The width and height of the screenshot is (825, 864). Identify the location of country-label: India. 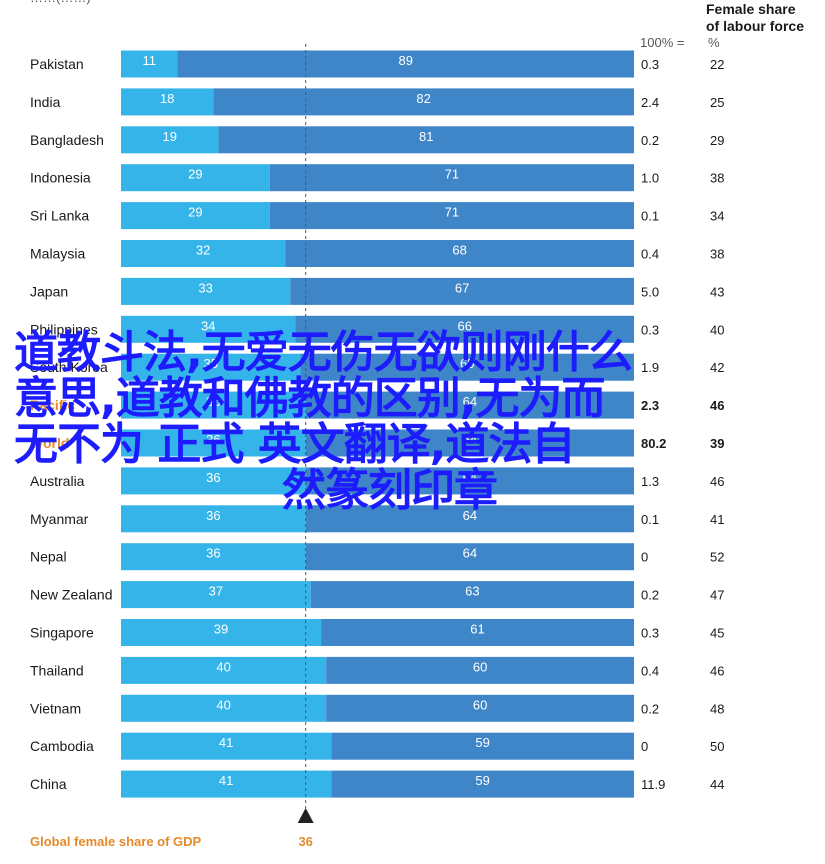
(45, 102).